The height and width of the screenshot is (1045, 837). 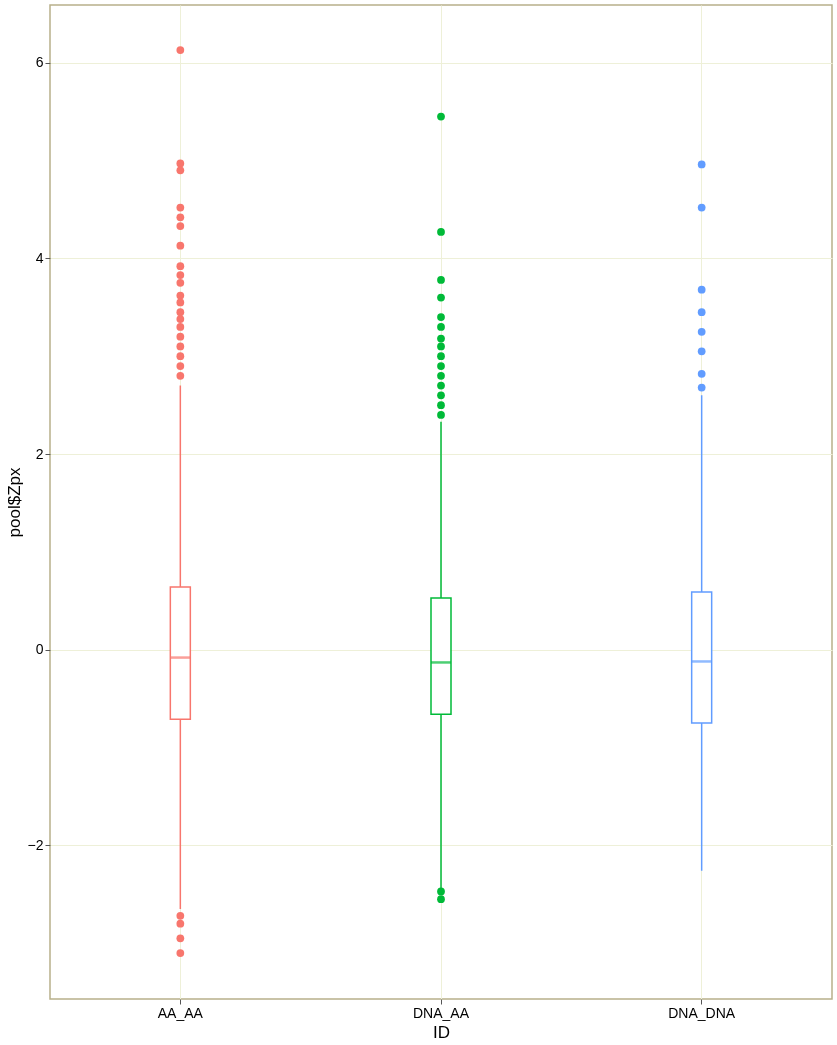 What do you see at coordinates (441, 1032) in the screenshot?
I see `x-axis-title: ID` at bounding box center [441, 1032].